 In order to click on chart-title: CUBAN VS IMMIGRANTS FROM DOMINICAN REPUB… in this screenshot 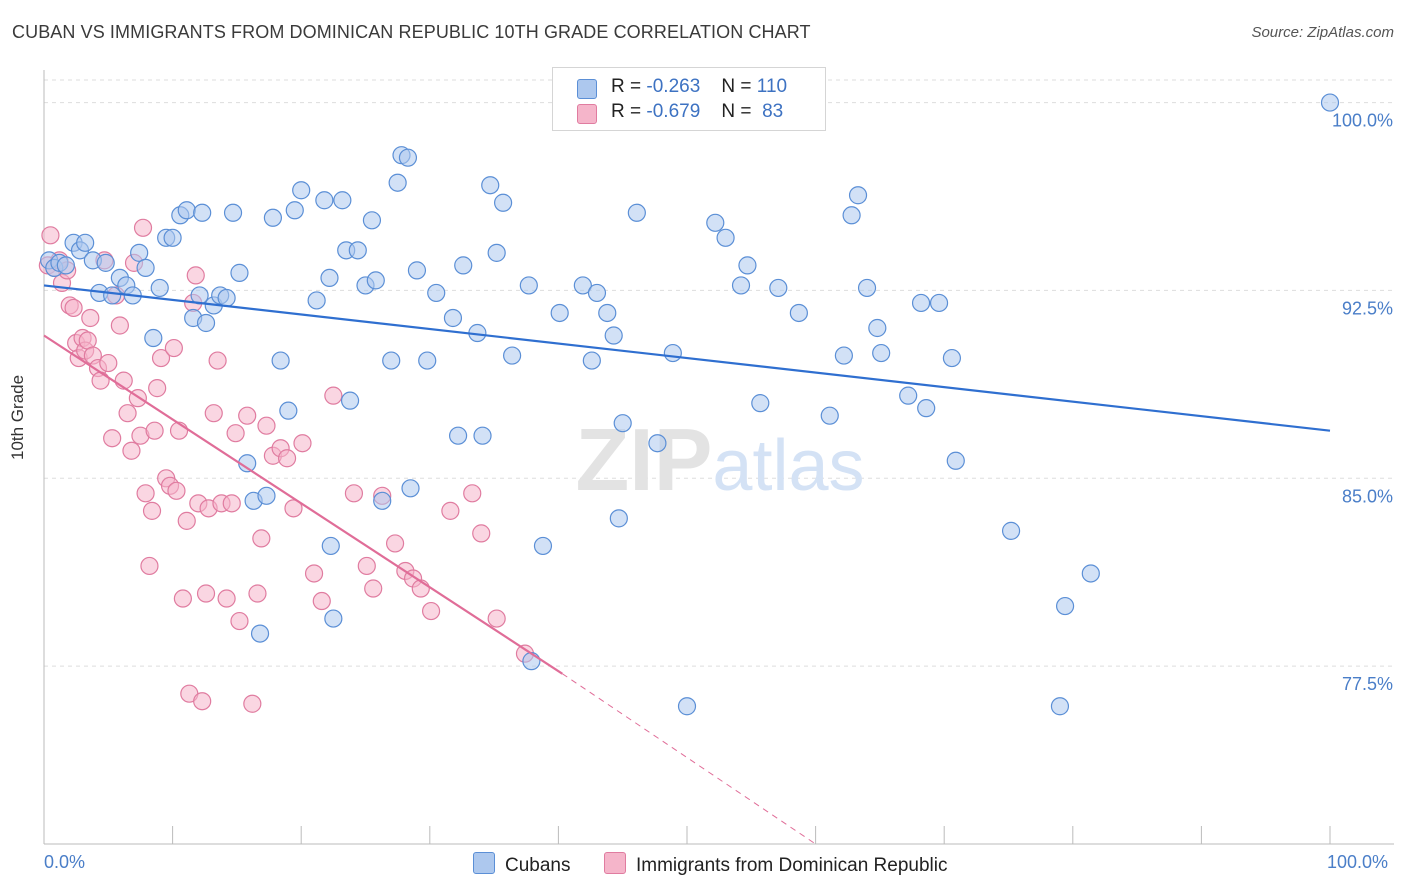, I will do `click(411, 32)`.